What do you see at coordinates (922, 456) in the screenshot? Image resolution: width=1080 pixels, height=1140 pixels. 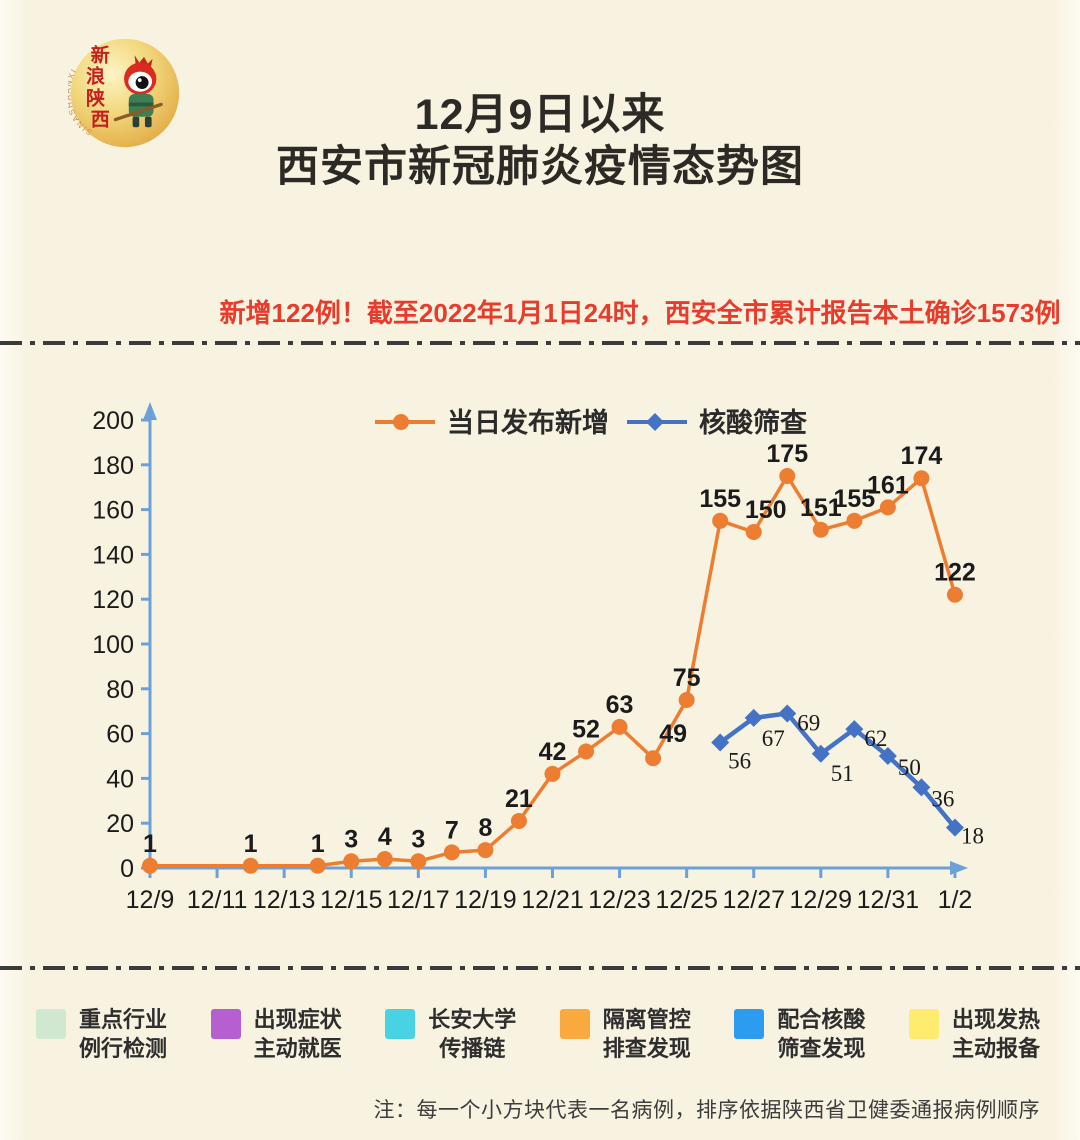 I see `daily-new-label: 174` at bounding box center [922, 456].